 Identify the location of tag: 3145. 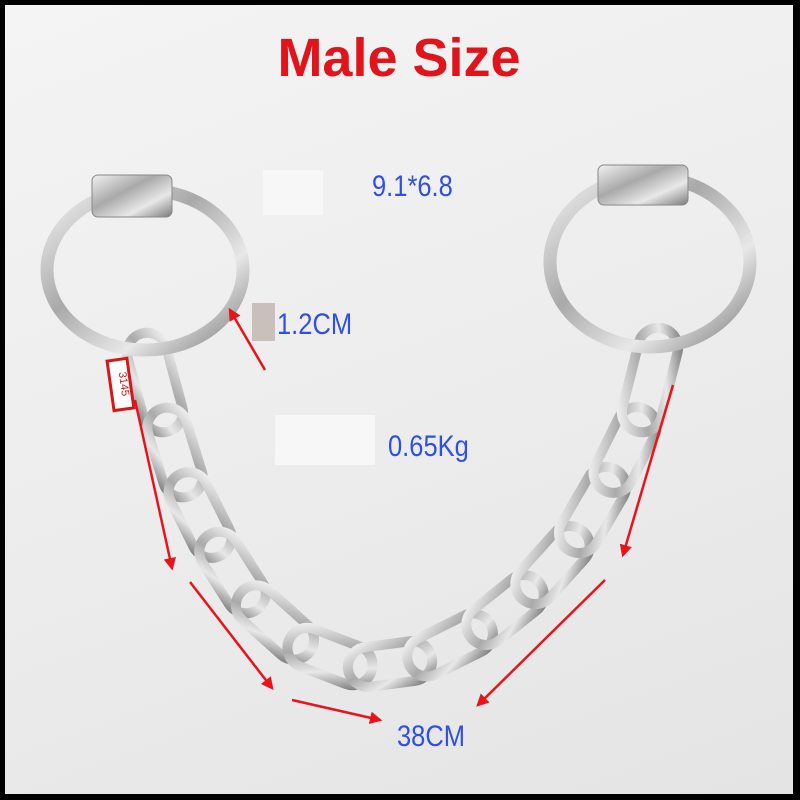
(120, 384).